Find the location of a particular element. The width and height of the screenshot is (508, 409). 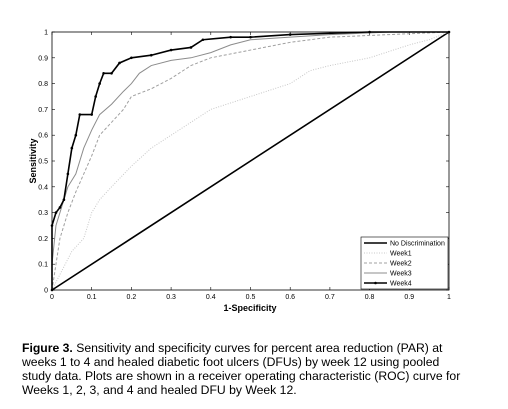

x-tick-label: 0.2 is located at coordinates (132, 297).